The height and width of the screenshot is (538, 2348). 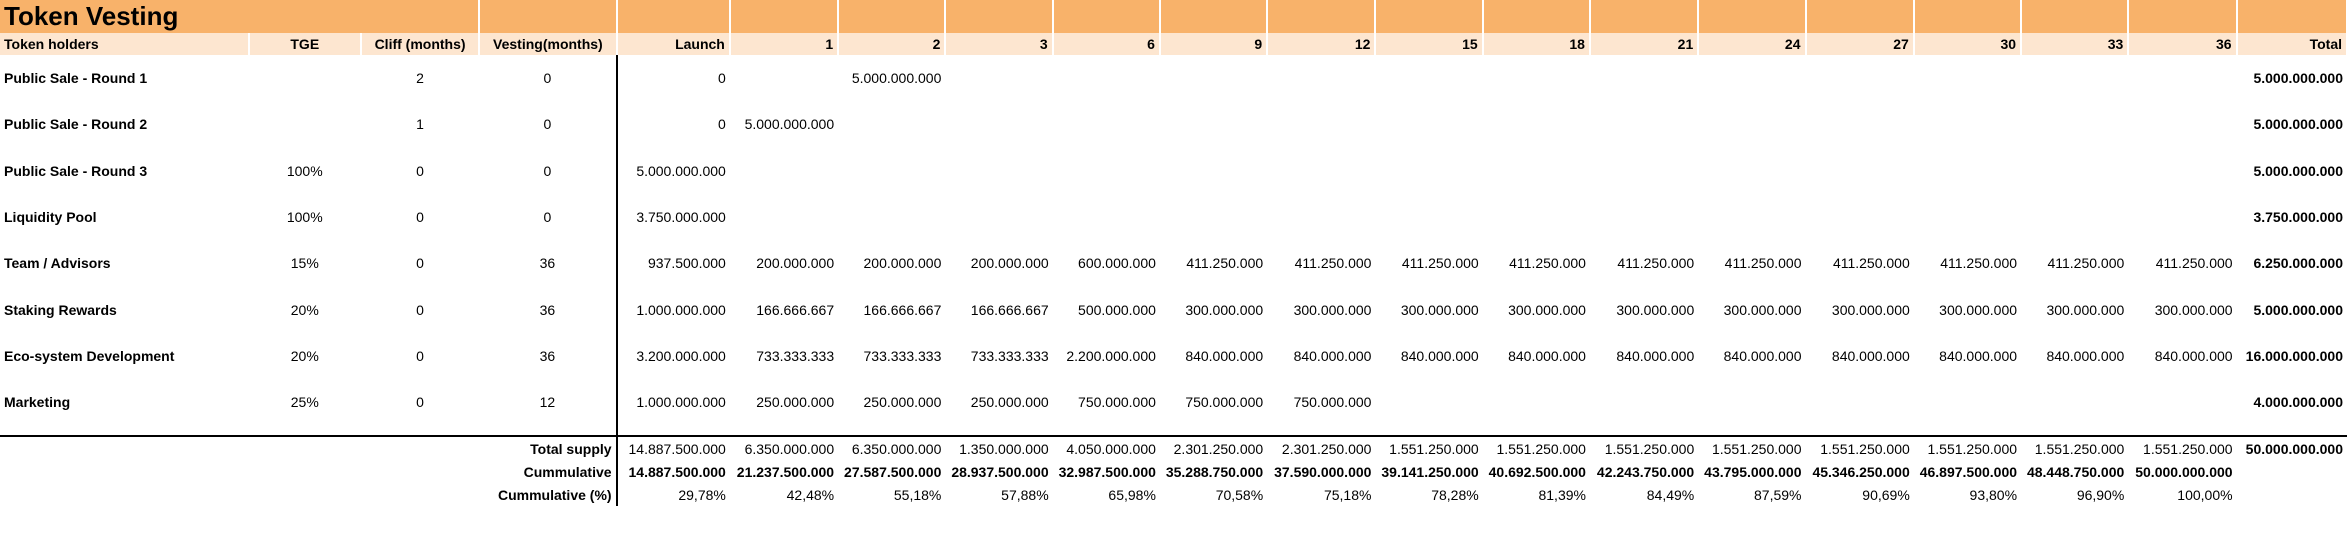 What do you see at coordinates (1009, 402) in the screenshot?
I see `month-value: 250.000.000` at bounding box center [1009, 402].